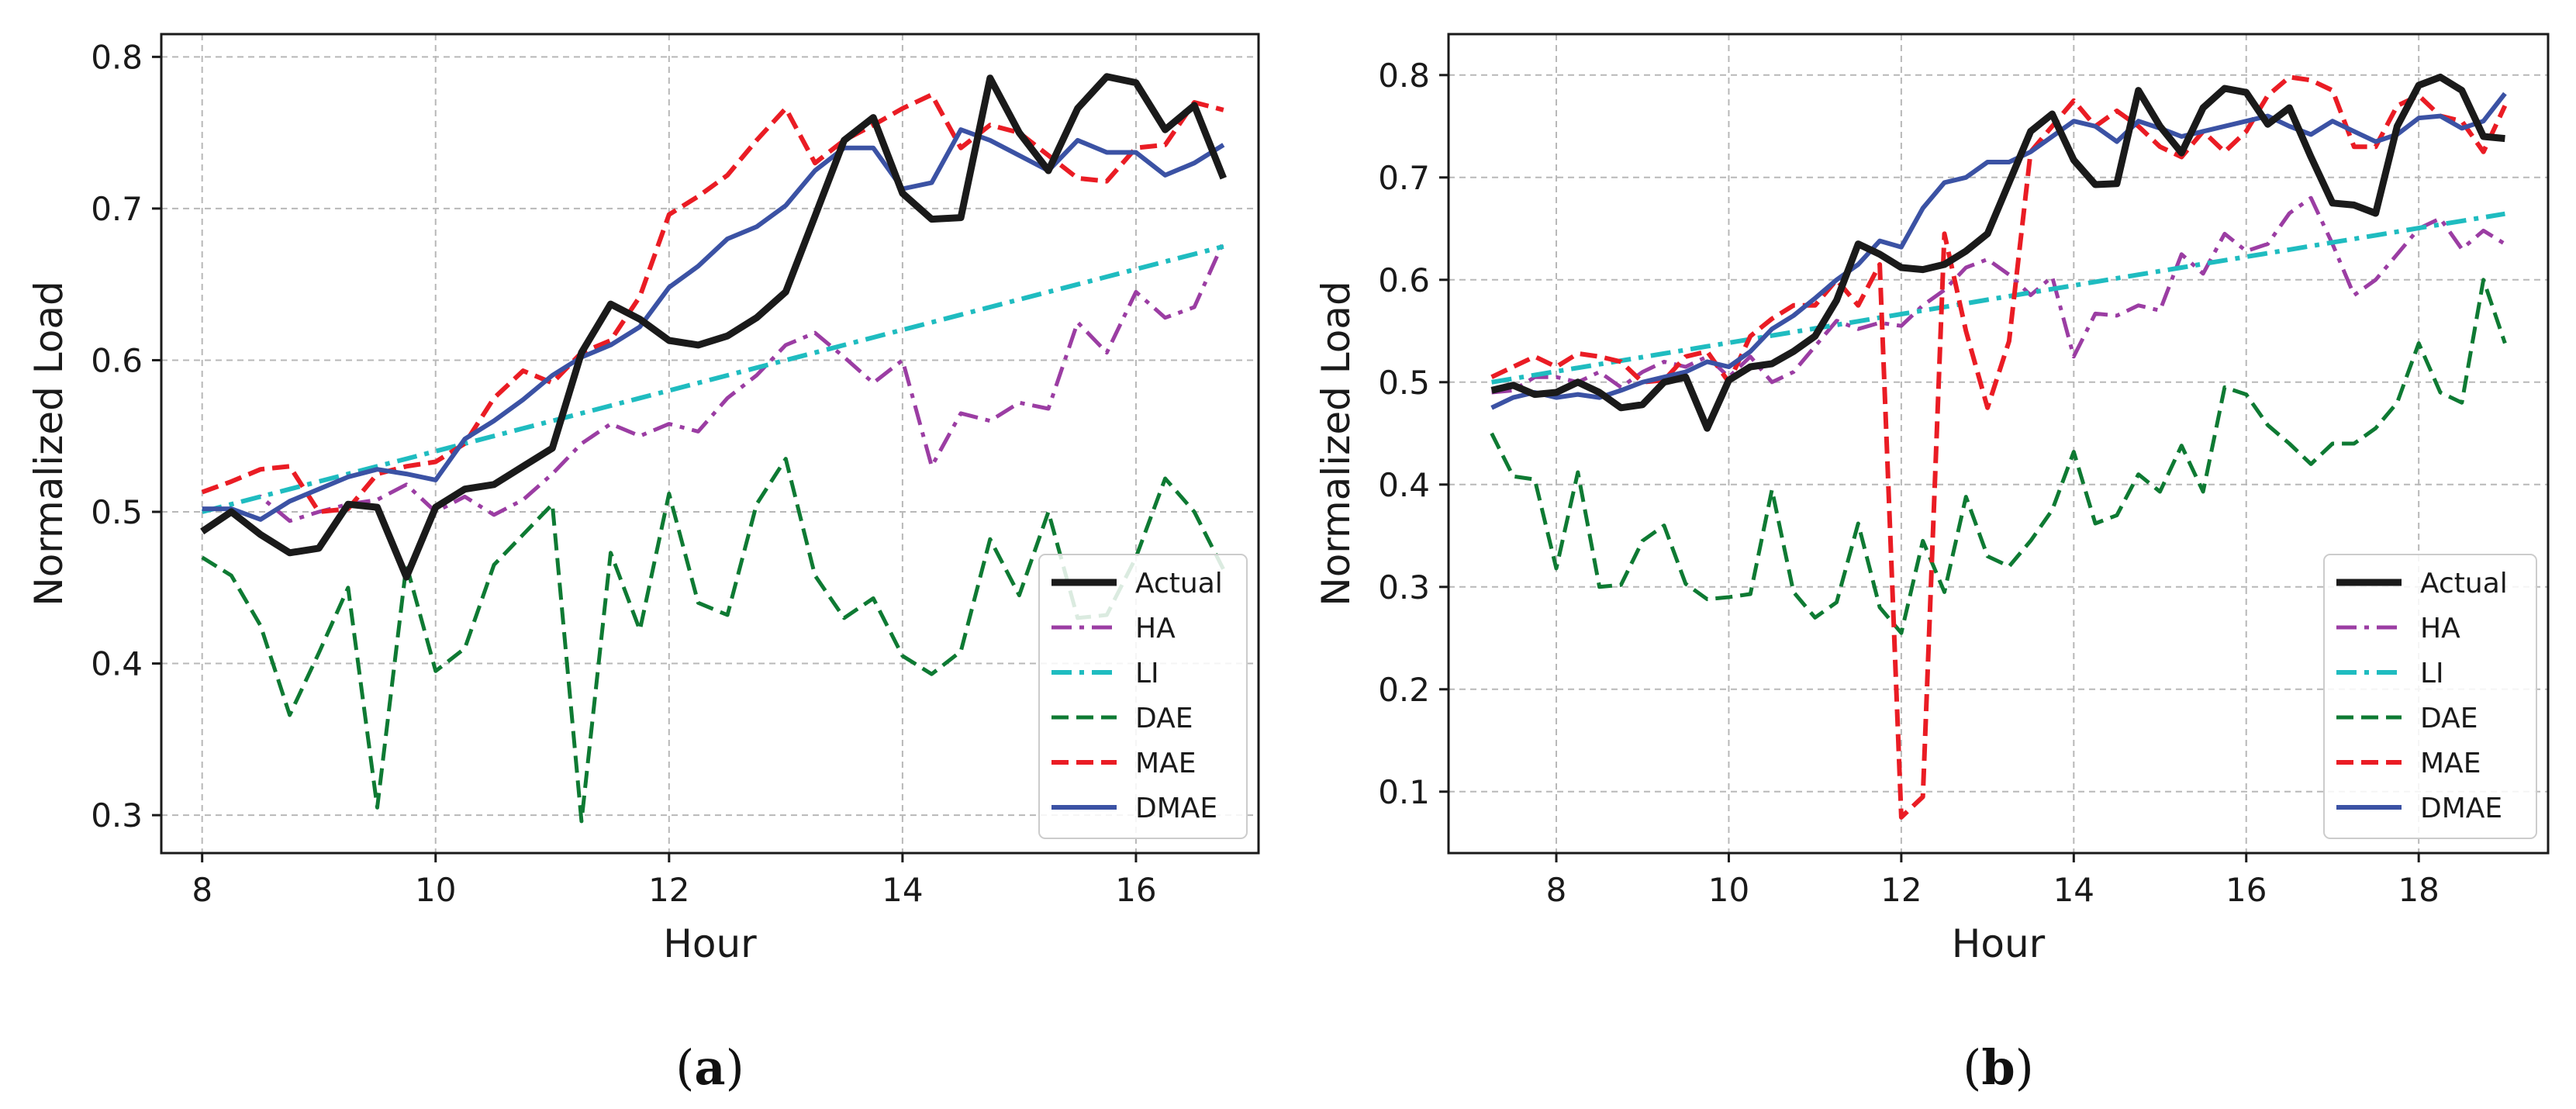 The height and width of the screenshot is (1109, 2576). What do you see at coordinates (903, 890) in the screenshot?
I see `panel-a-x-tick-label: 14` at bounding box center [903, 890].